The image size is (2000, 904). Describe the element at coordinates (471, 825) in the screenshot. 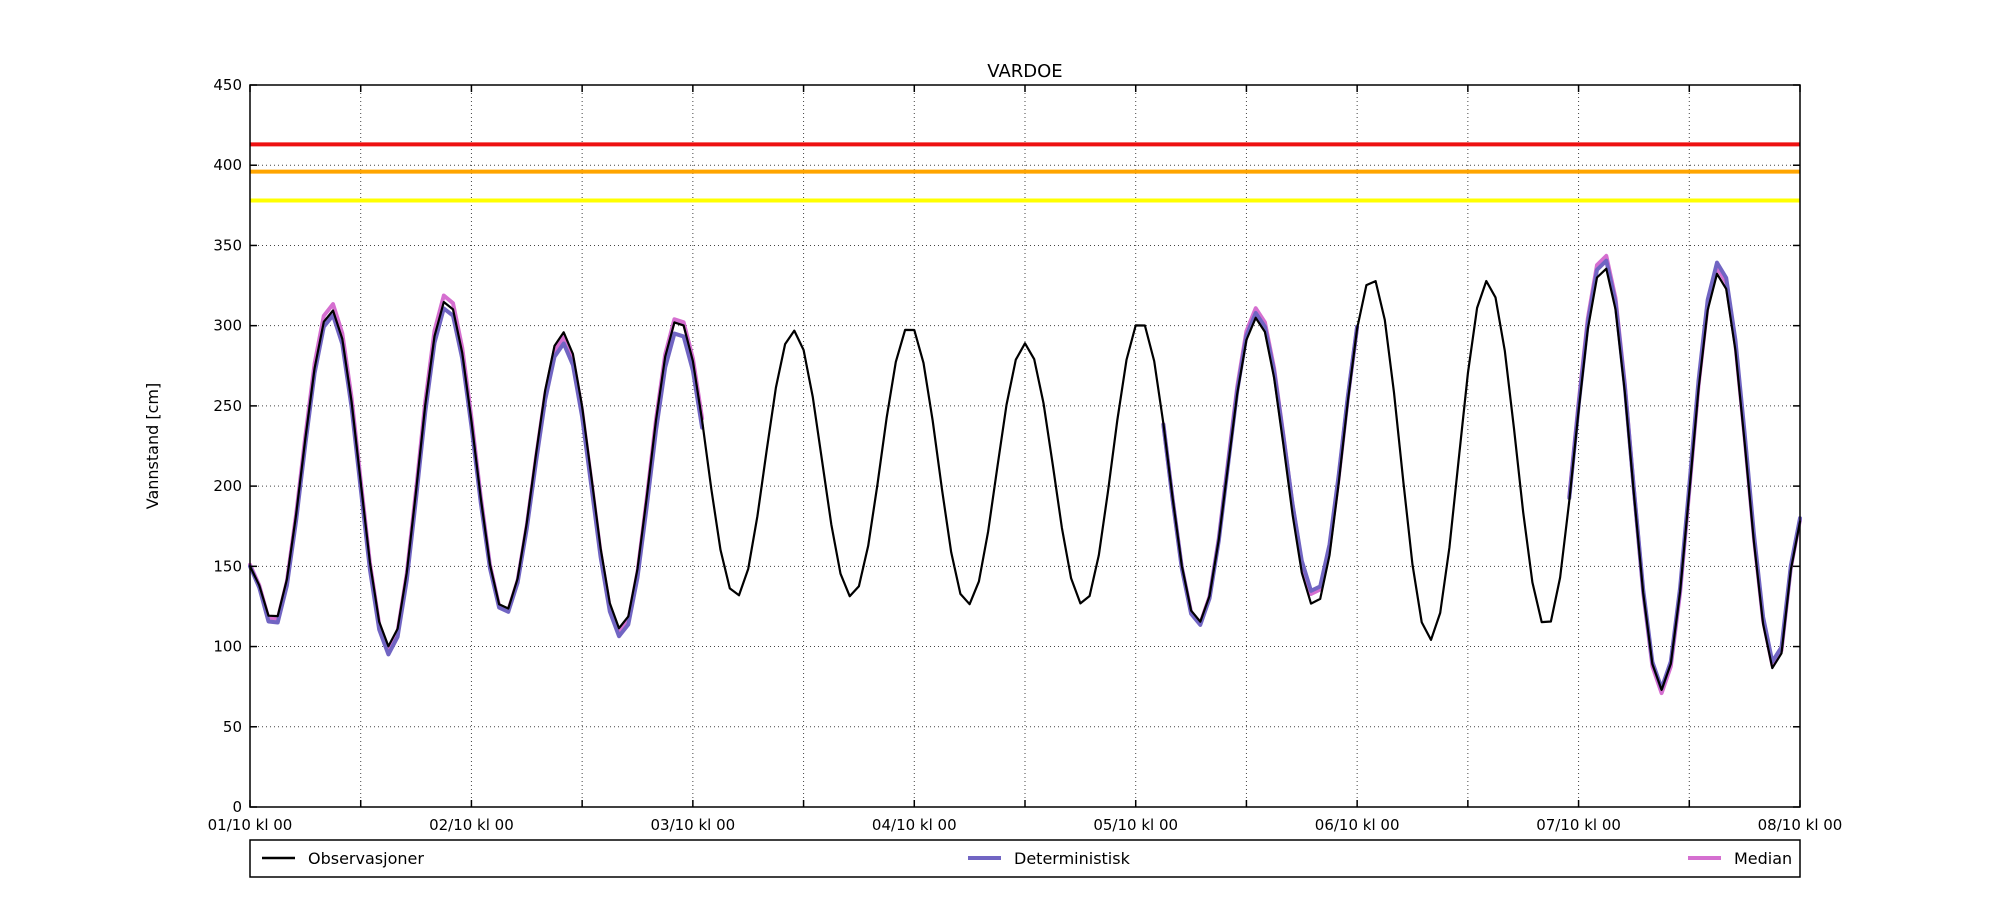

I see `x-tick-label: 02/10 kl 00` at that location.